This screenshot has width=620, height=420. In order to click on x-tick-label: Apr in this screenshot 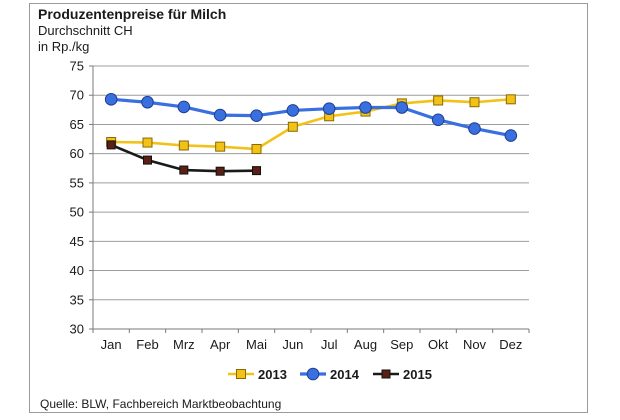, I will do `click(220, 344)`.